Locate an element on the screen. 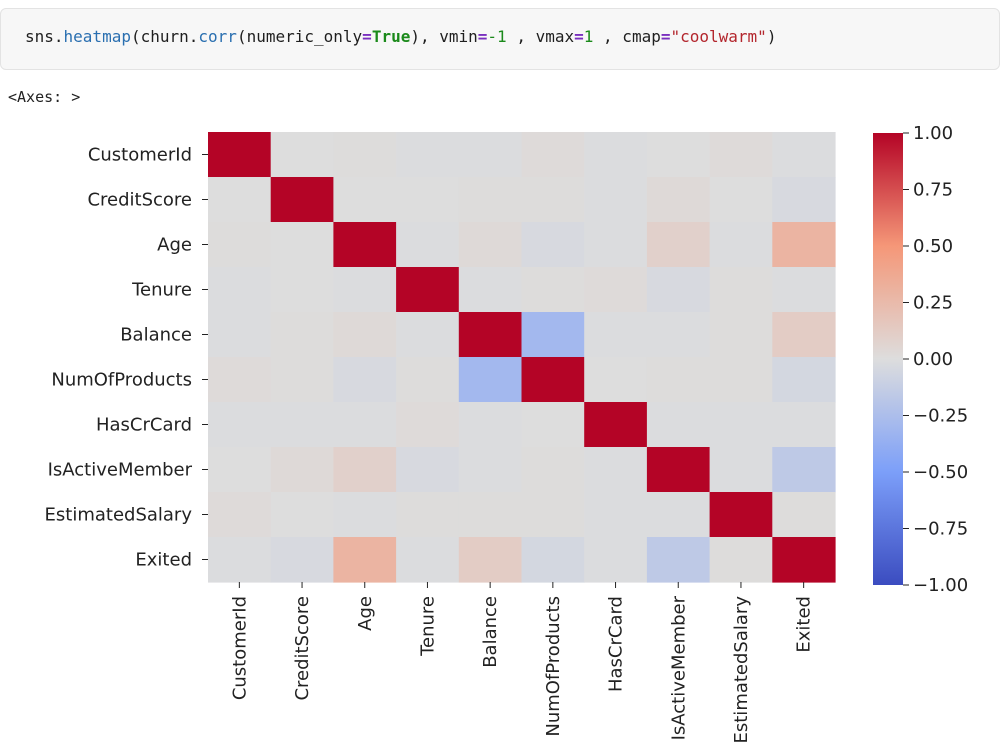  x-tick-label: Balance is located at coordinates (490, 632).